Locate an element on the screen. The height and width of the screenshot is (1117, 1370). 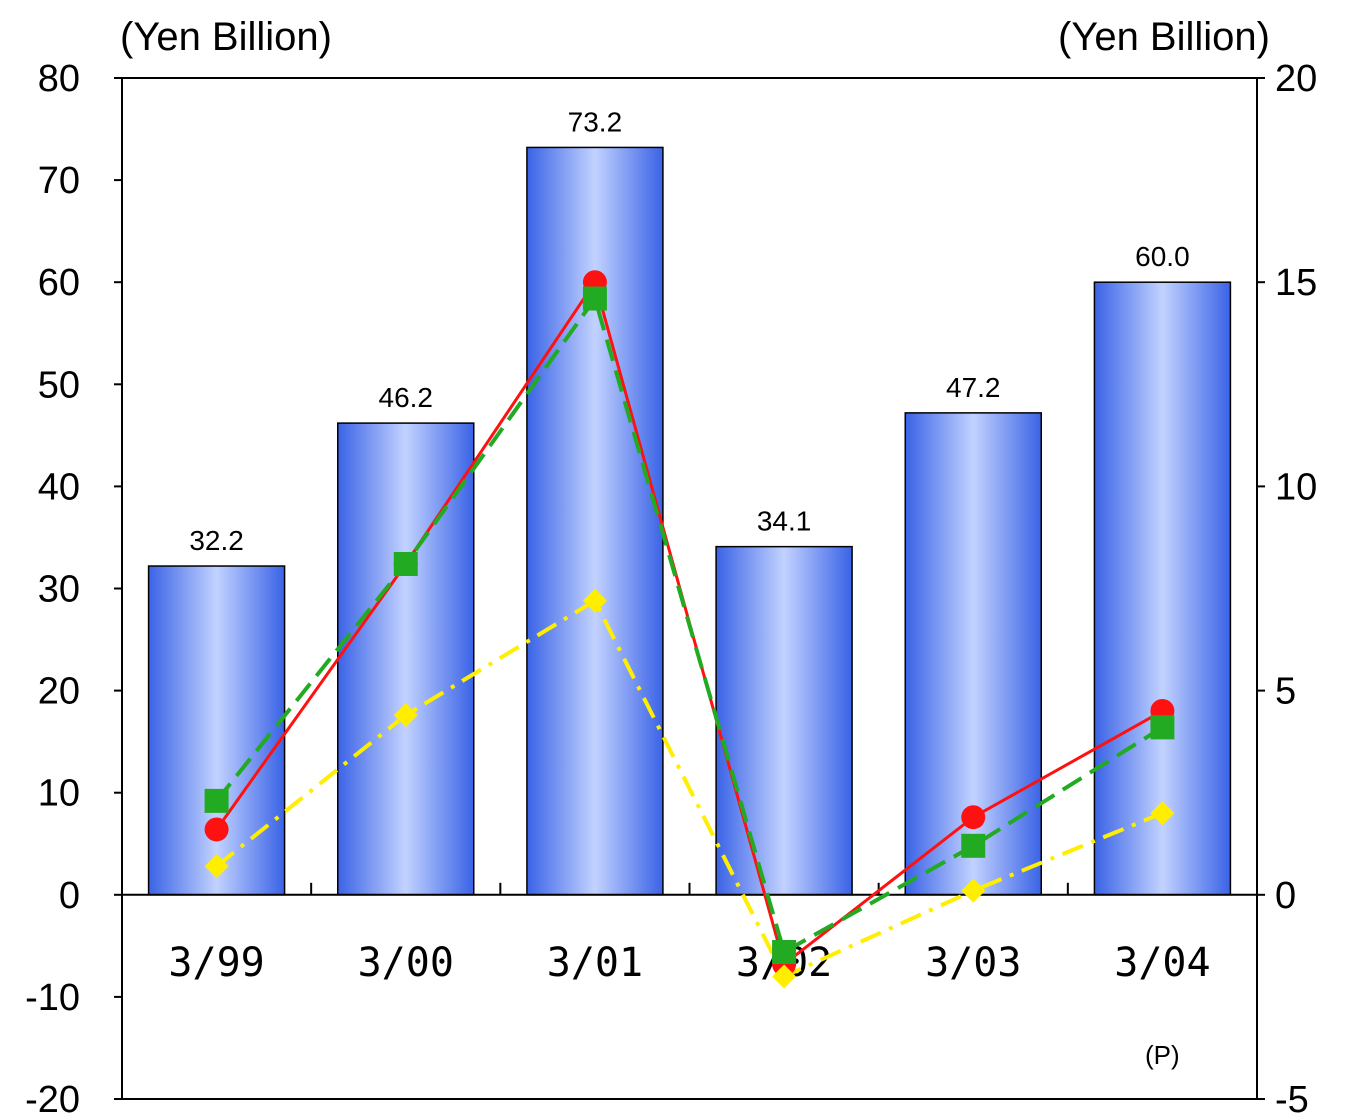
right-tick-label: 0 is located at coordinates (1285, 896).